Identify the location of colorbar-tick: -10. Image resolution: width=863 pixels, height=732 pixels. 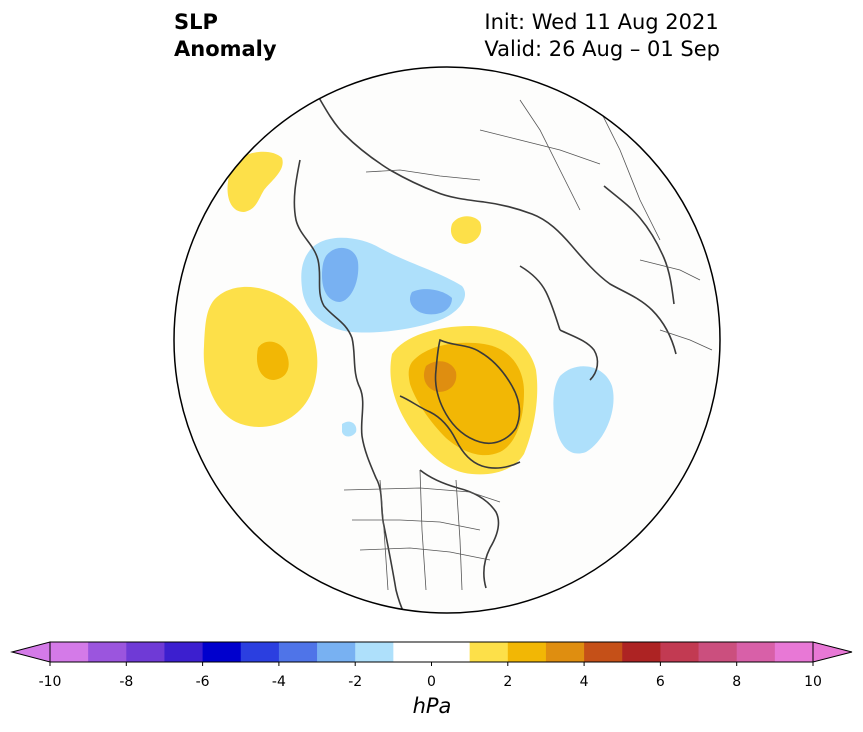
(50, 682).